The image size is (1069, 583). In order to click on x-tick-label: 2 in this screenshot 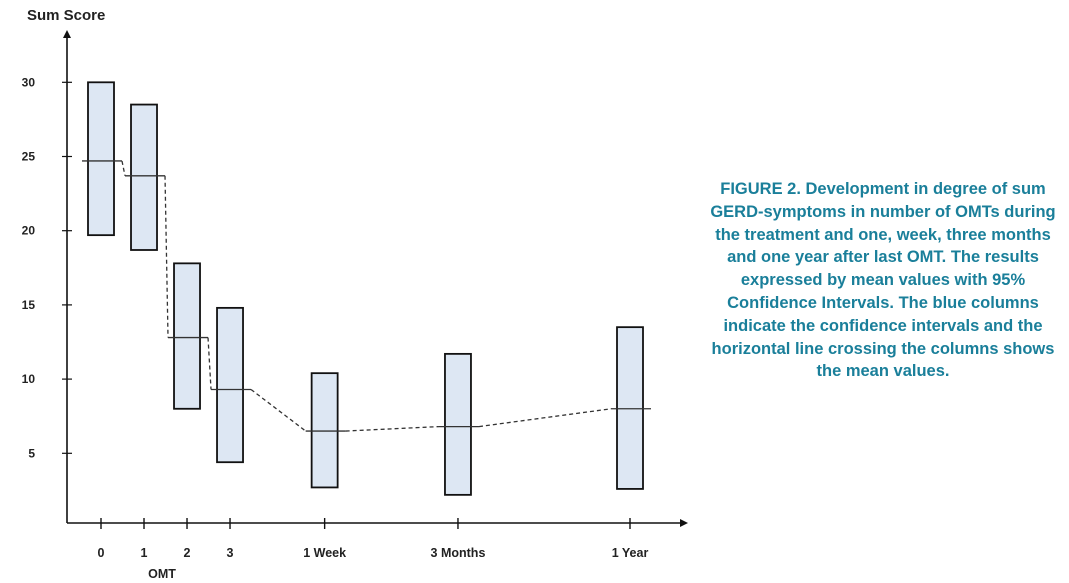, I will do `click(187, 553)`.